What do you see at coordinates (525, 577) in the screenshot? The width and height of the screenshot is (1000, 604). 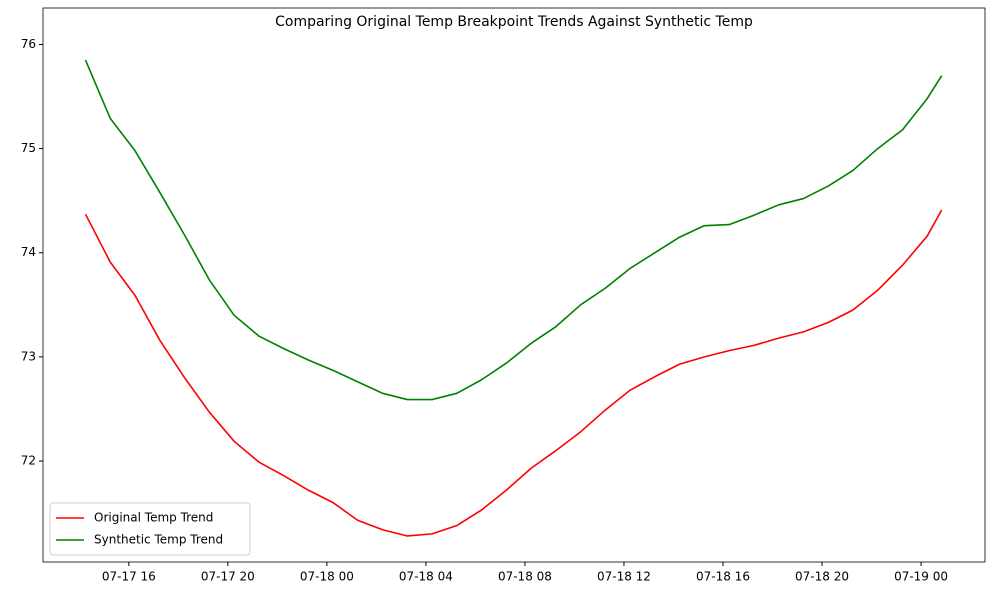 I see `x-tick-label: 07-18 08` at bounding box center [525, 577].